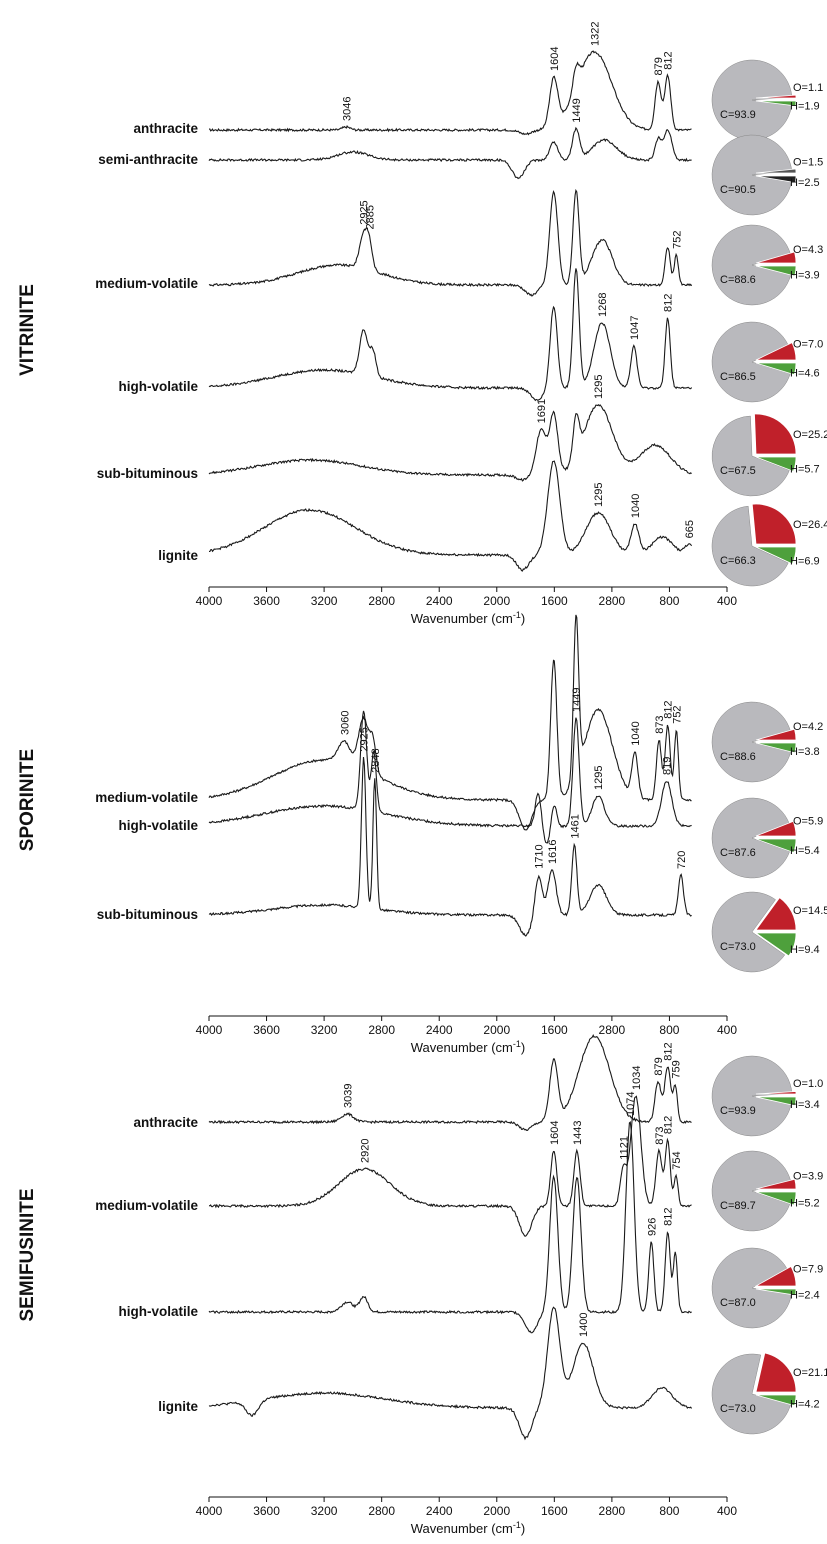 The image size is (827, 1544). What do you see at coordinates (376, 760) in the screenshot?
I see `peak-label: 2848` at bounding box center [376, 760].